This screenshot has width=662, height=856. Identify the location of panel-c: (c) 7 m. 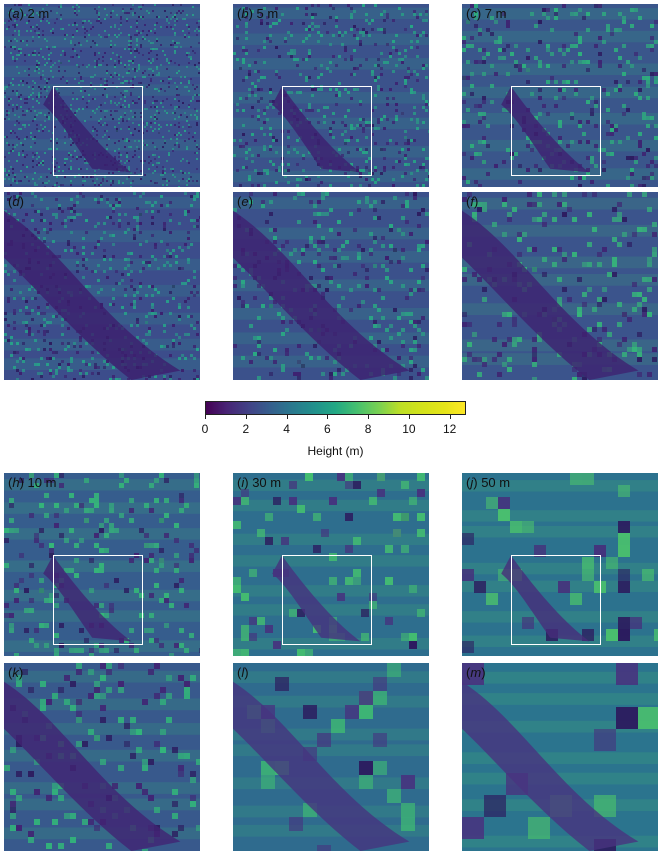
(560, 95).